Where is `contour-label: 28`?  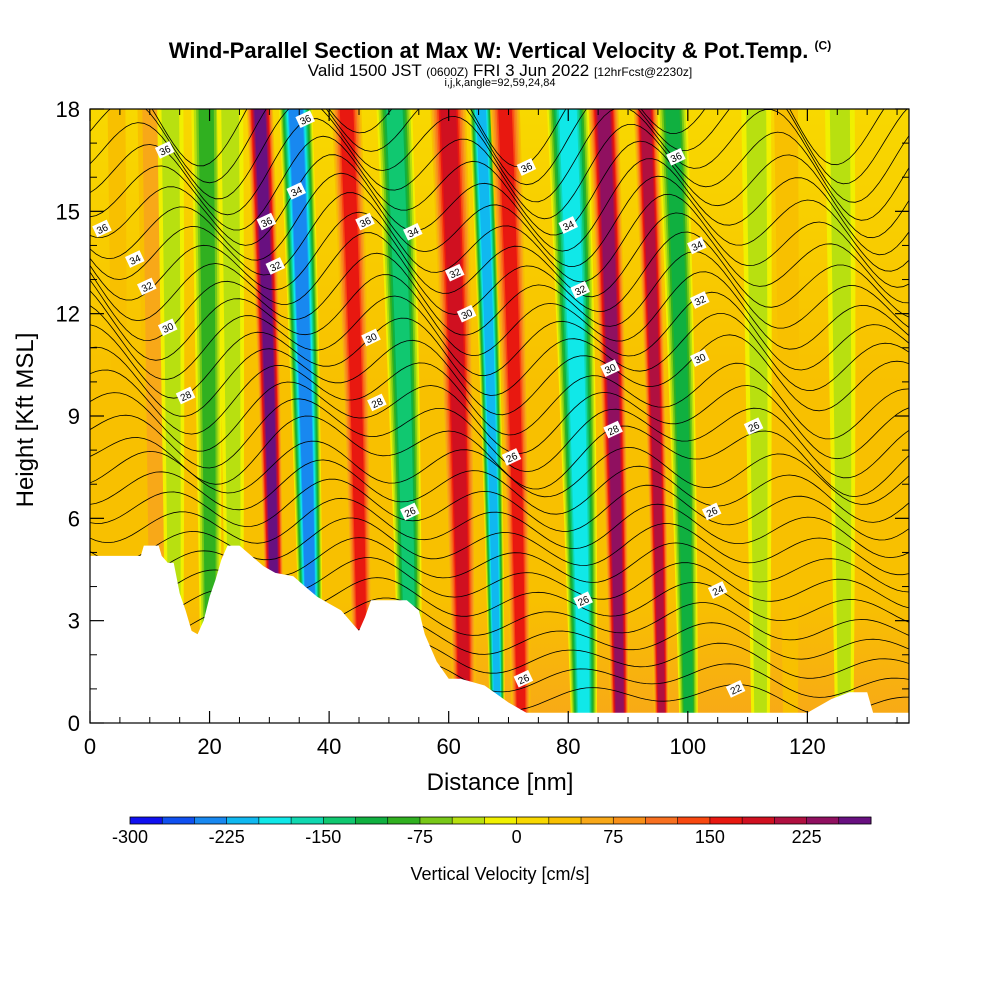 contour-label: 28 is located at coordinates (377, 402).